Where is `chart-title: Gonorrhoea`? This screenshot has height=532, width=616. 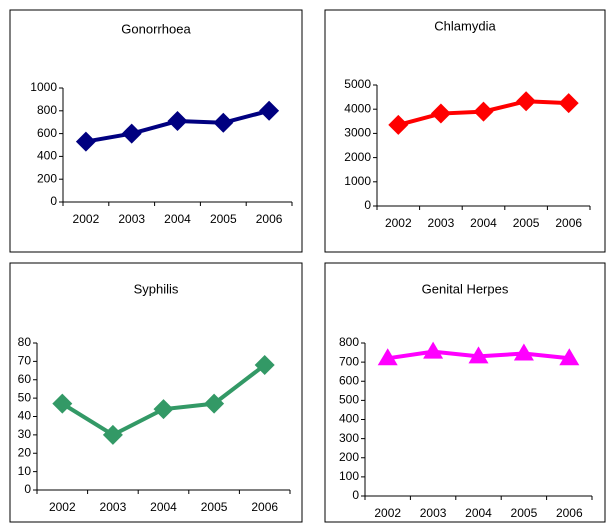
chart-title: Gonorrhoea is located at coordinates (156, 28).